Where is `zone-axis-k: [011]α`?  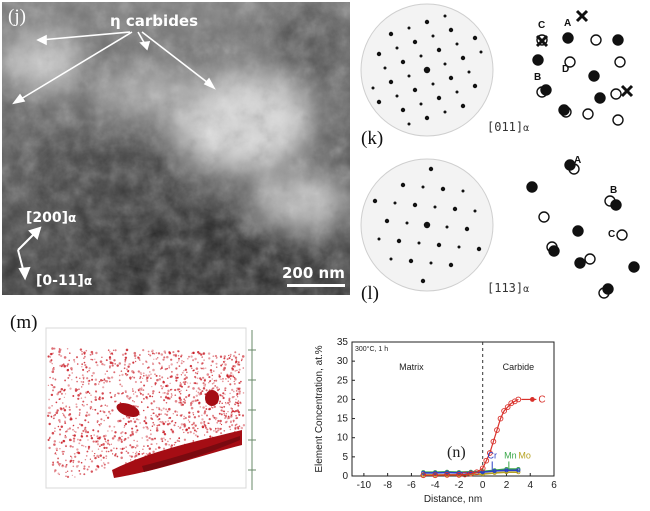 zone-axis-k: [011]α is located at coordinates (508, 127).